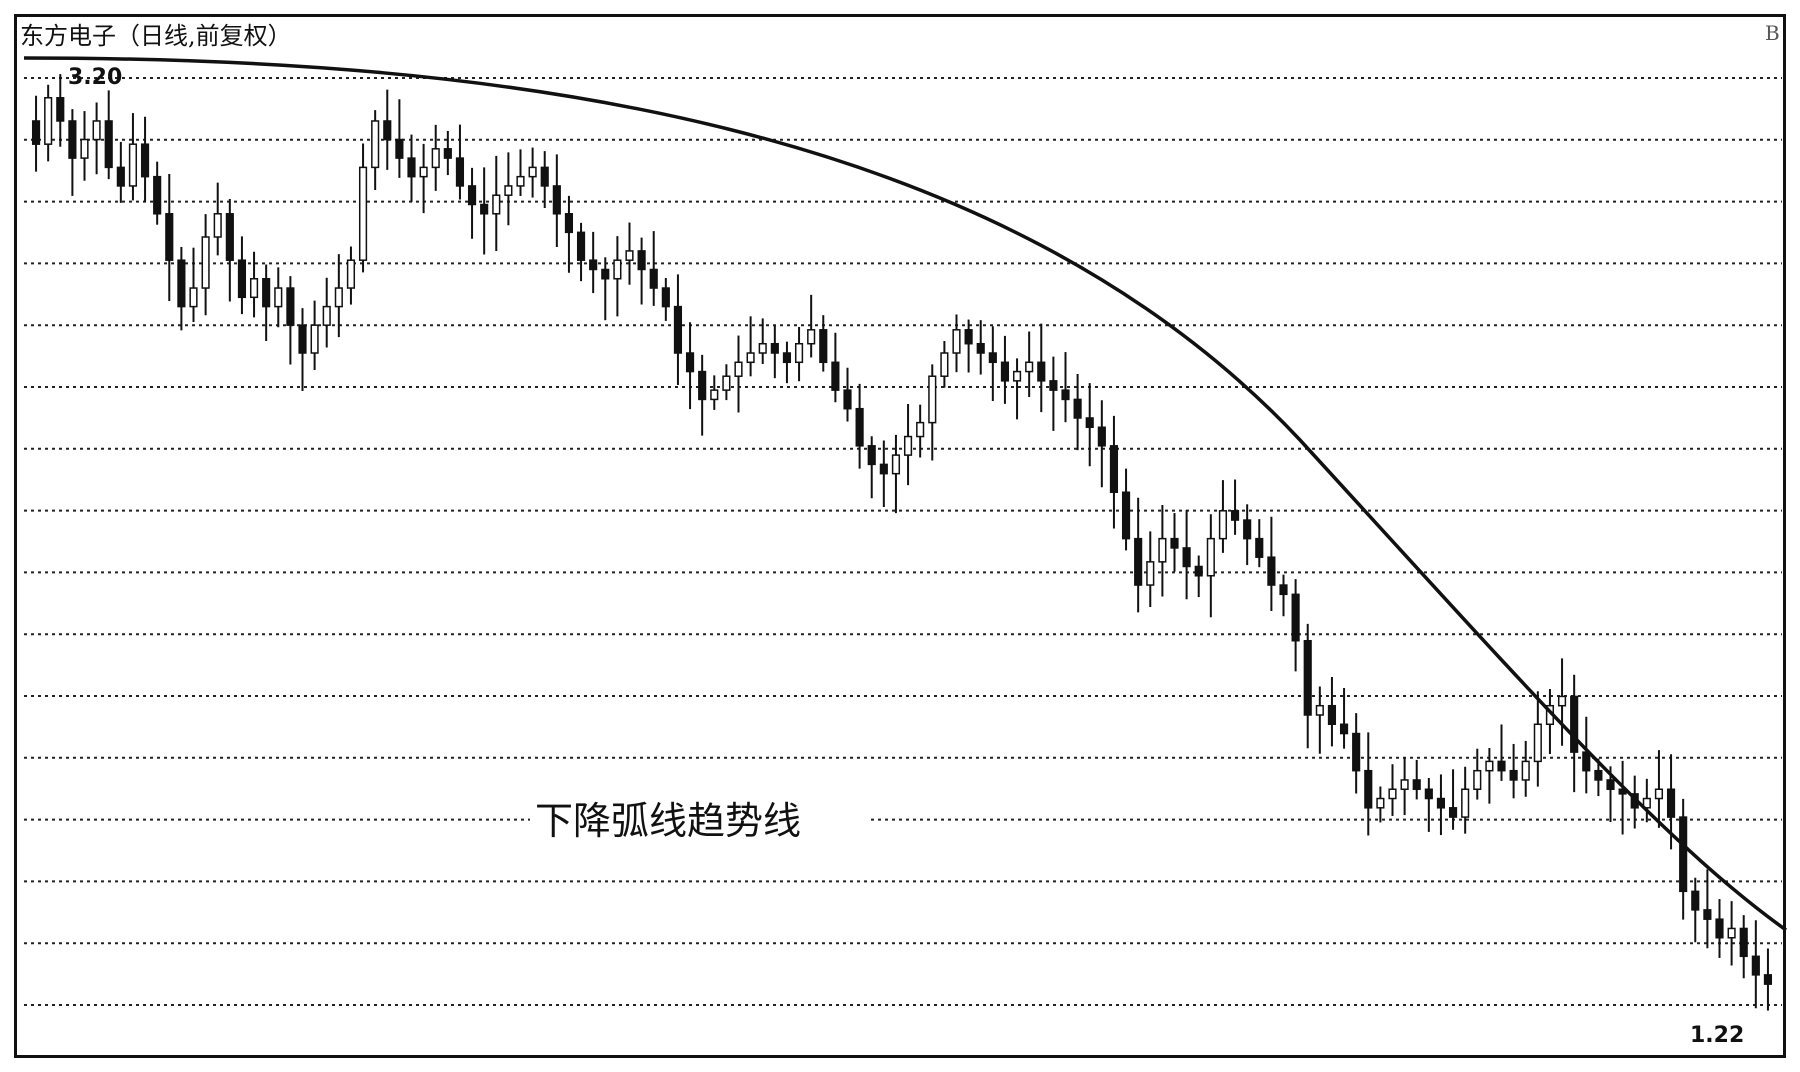  I want to click on high-price-label: 3.20, so click(95, 77).